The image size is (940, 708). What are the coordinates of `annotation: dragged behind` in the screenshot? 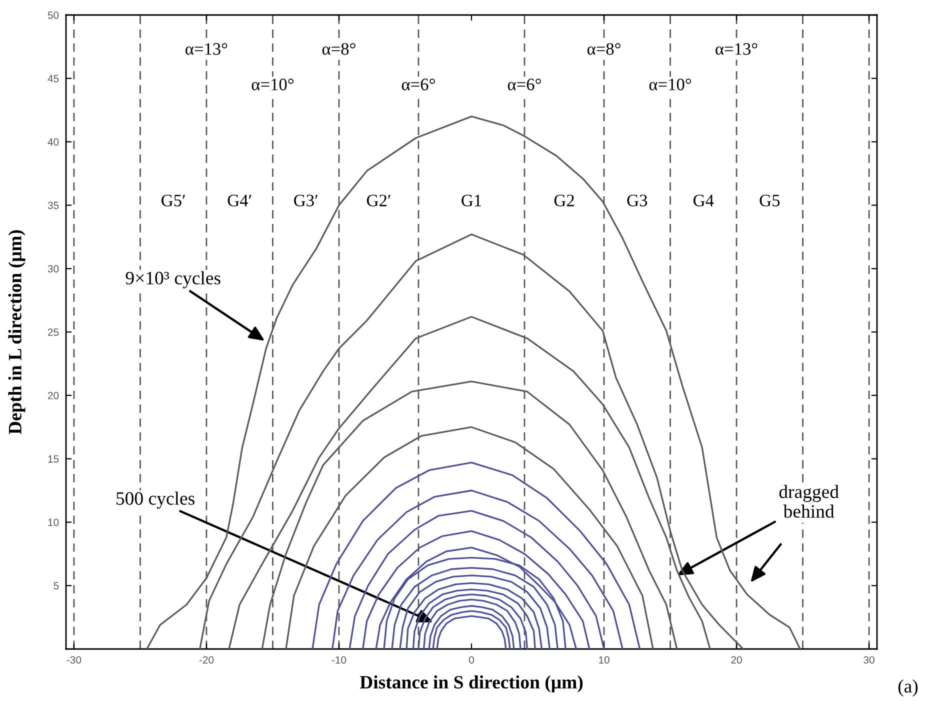 It's located at (809, 501).